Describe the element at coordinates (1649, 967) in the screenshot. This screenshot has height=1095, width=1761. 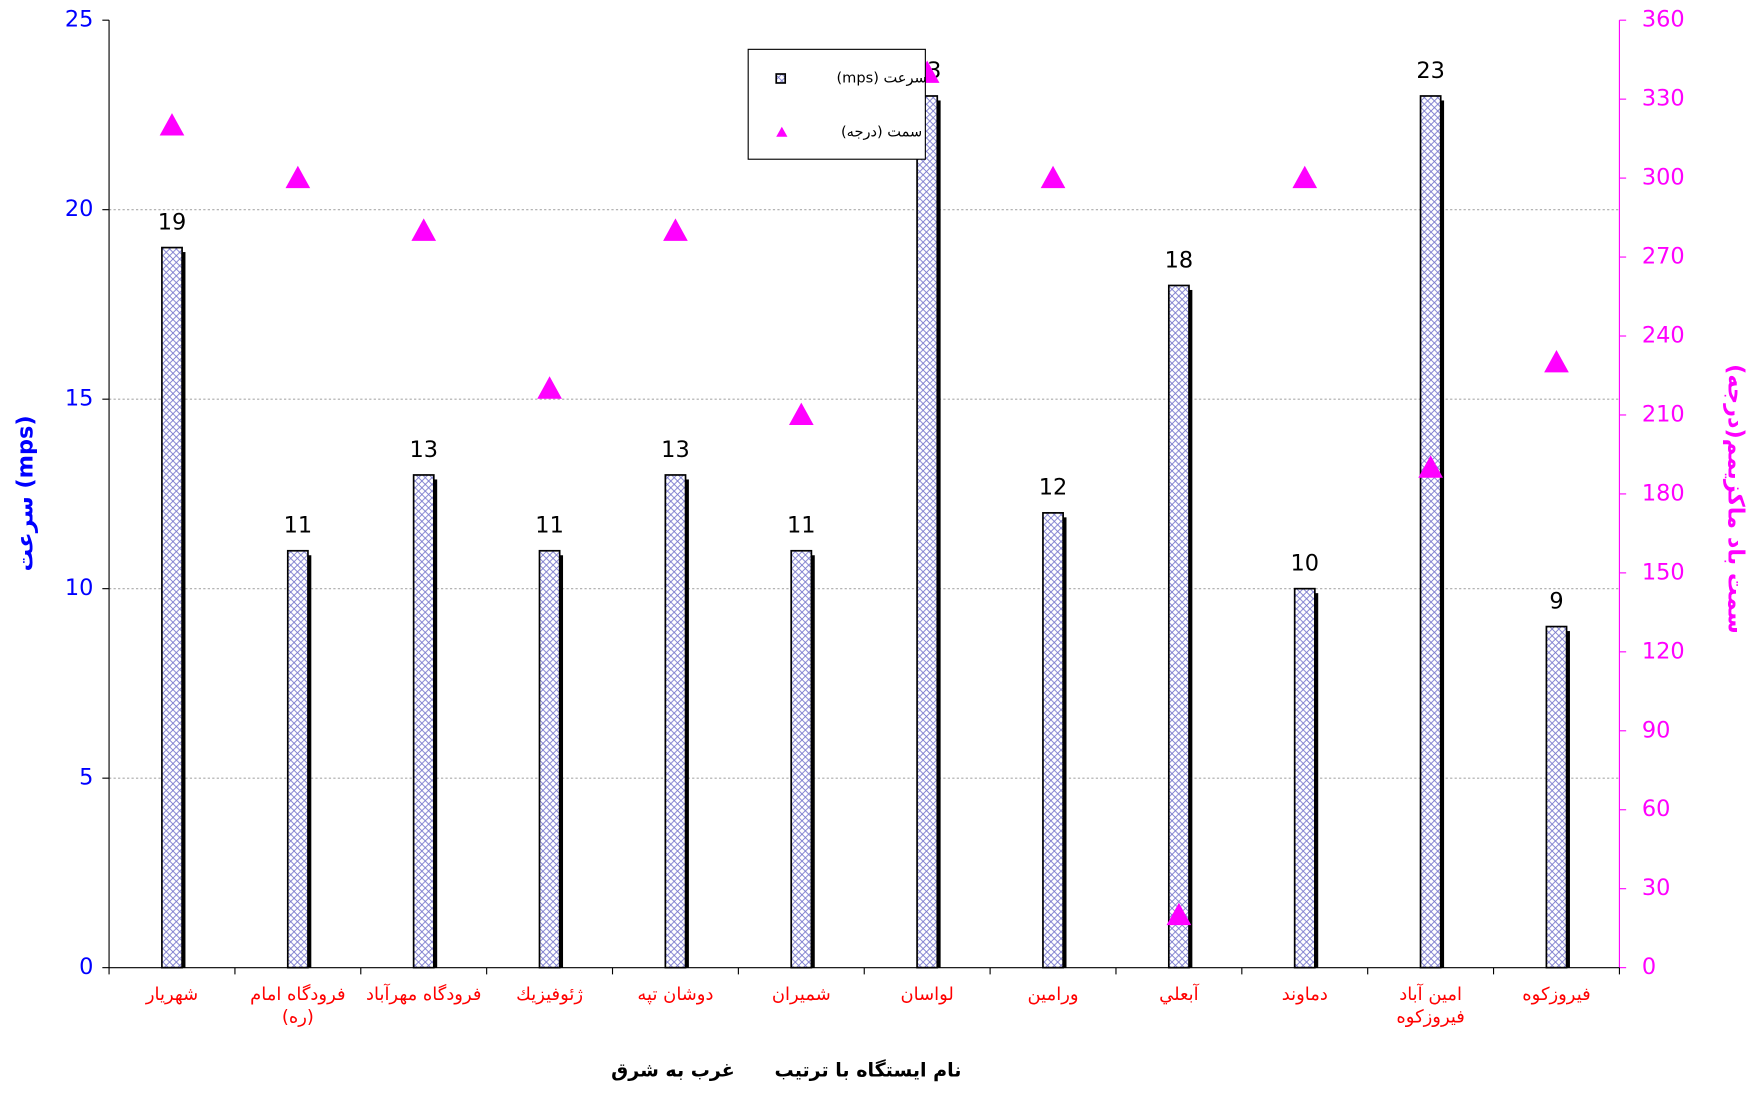
I see `y2-tick-label: 0` at that location.